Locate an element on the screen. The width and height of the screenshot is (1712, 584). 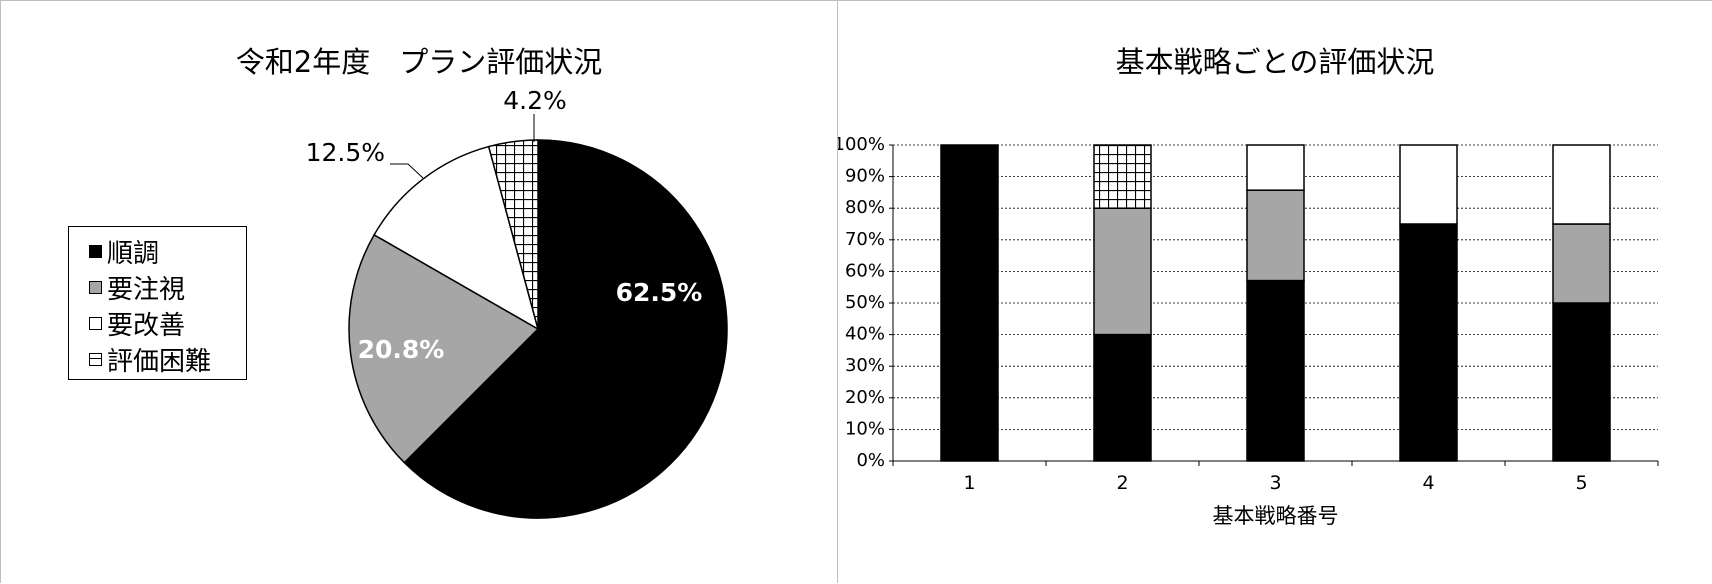
y-tick-label: 40% is located at coordinates (865, 334).